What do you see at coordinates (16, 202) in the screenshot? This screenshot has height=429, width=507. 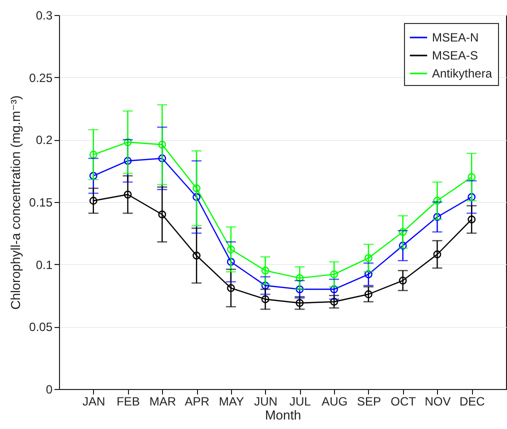 I see `y-axis-title: Chlorophyll-a concentration (mg.m⁻³)` at bounding box center [16, 202].